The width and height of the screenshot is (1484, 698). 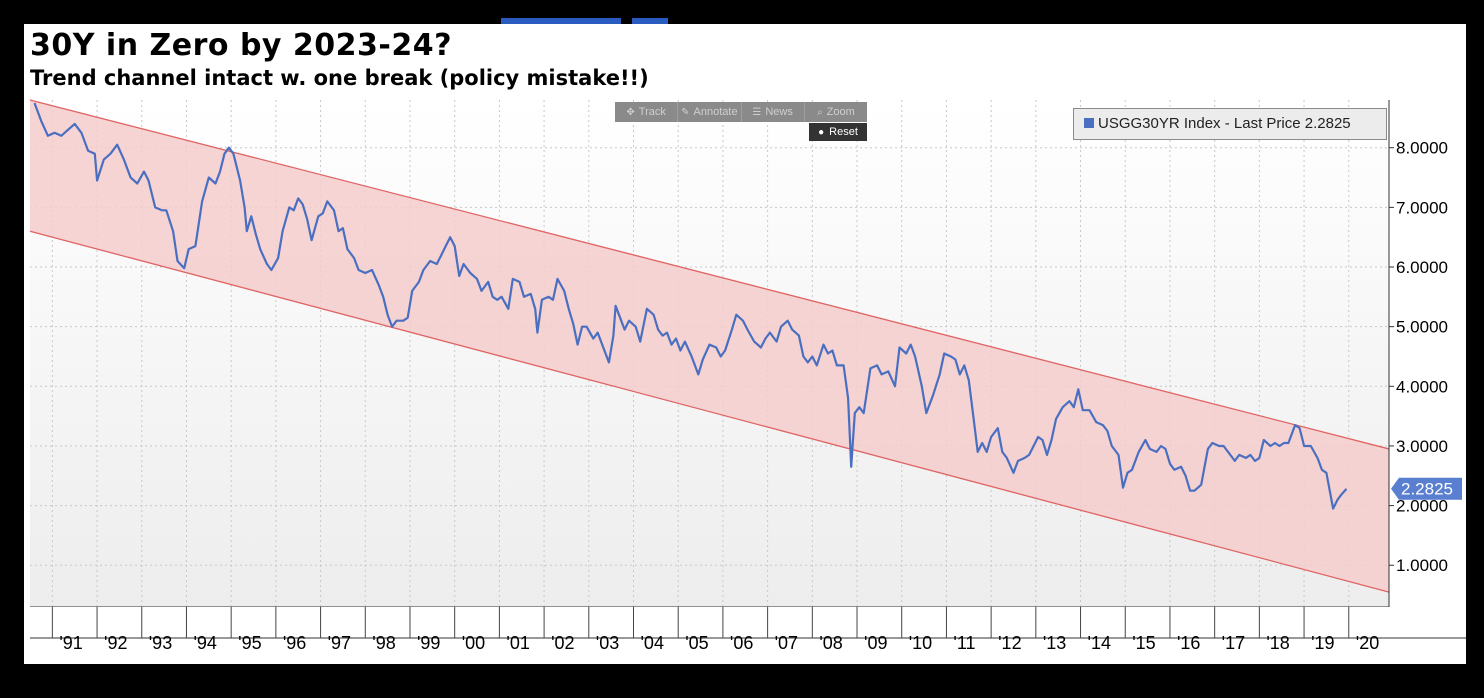 I want to click on x-tick-label: '04, so click(x=652, y=643).